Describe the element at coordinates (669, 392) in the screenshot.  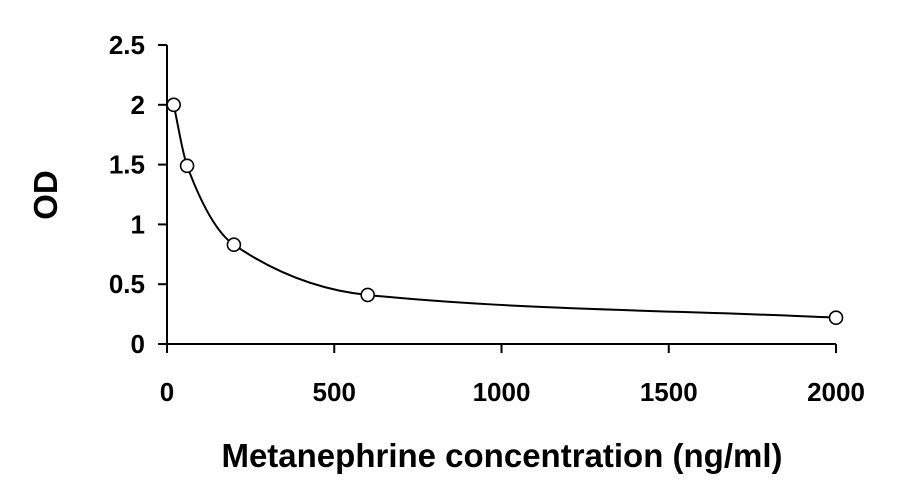
I see `x-tick-label: 1500` at that location.